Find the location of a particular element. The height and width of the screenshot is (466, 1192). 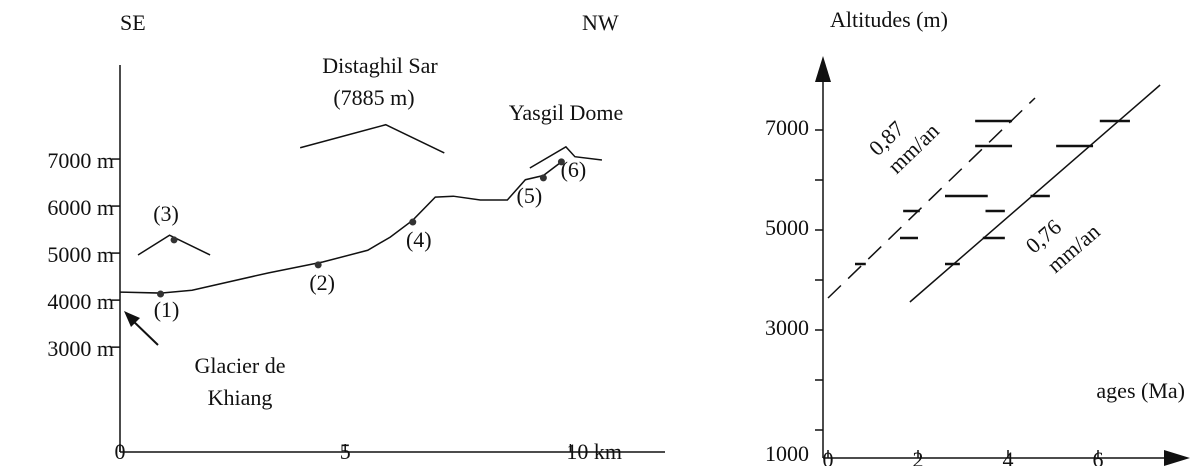

x-axis-arrow is located at coordinates (1177, 458).